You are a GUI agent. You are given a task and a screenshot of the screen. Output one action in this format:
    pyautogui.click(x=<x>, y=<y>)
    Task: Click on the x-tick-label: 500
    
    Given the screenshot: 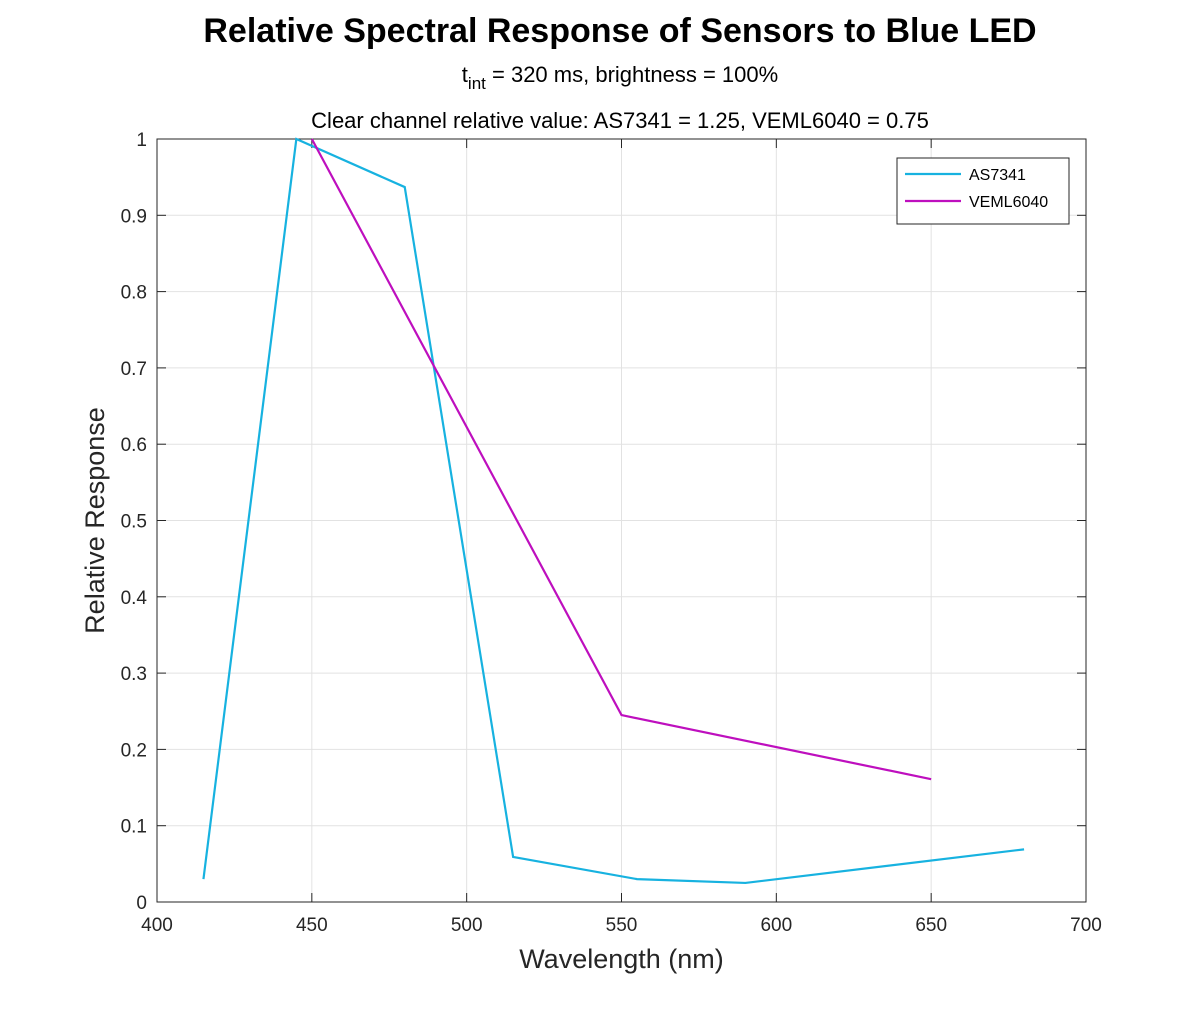 What is the action you would take?
    pyautogui.click(x=467, y=925)
    